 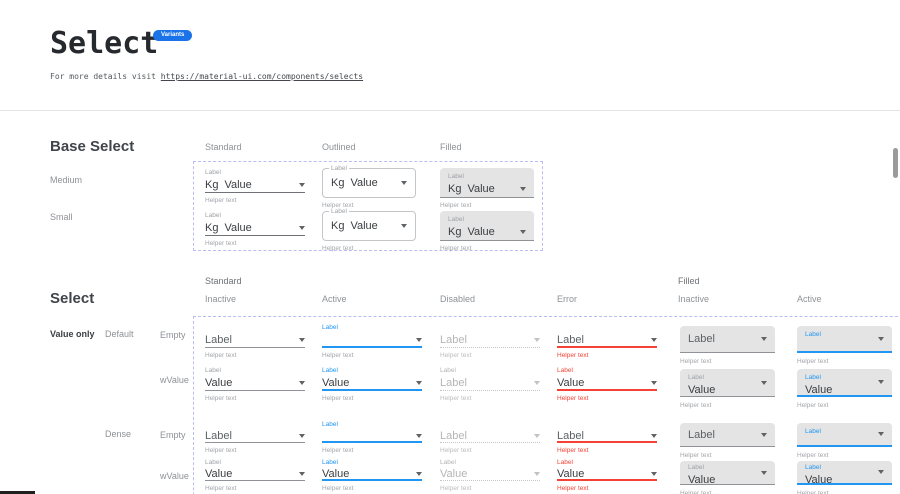 I want to click on select-standard-disabled: Label Value Helper text, so click(x=490, y=475).